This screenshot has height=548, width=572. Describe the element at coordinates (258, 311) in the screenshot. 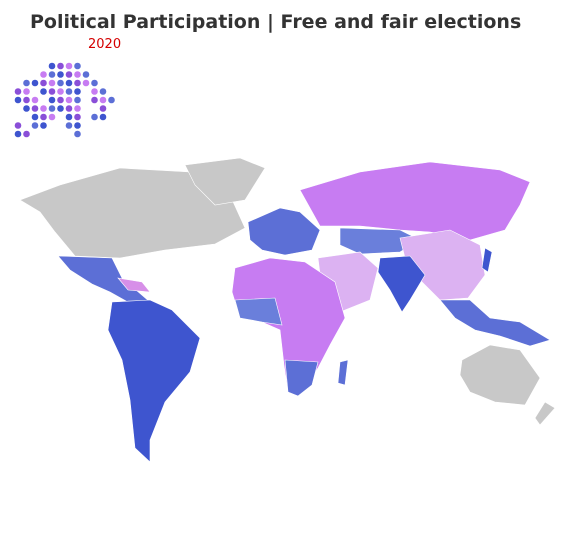

I see `west-africa` at that location.